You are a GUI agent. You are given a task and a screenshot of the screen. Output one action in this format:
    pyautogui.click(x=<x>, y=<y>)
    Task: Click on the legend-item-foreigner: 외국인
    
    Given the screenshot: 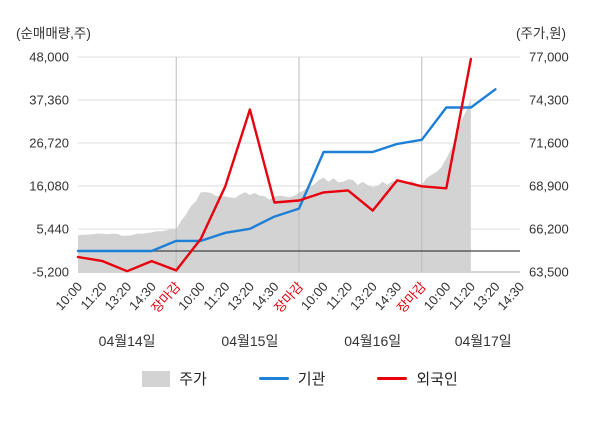 What is the action you would take?
    pyautogui.click(x=417, y=378)
    